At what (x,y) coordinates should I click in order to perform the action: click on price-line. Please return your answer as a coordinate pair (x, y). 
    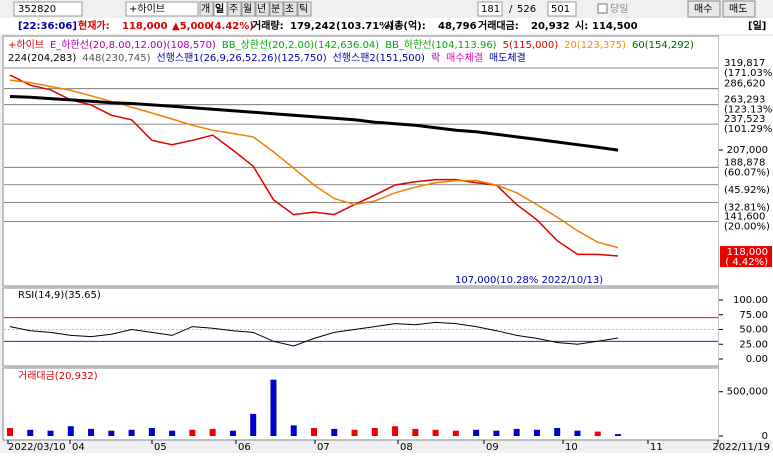
    Looking at the image, I should click on (314, 123).